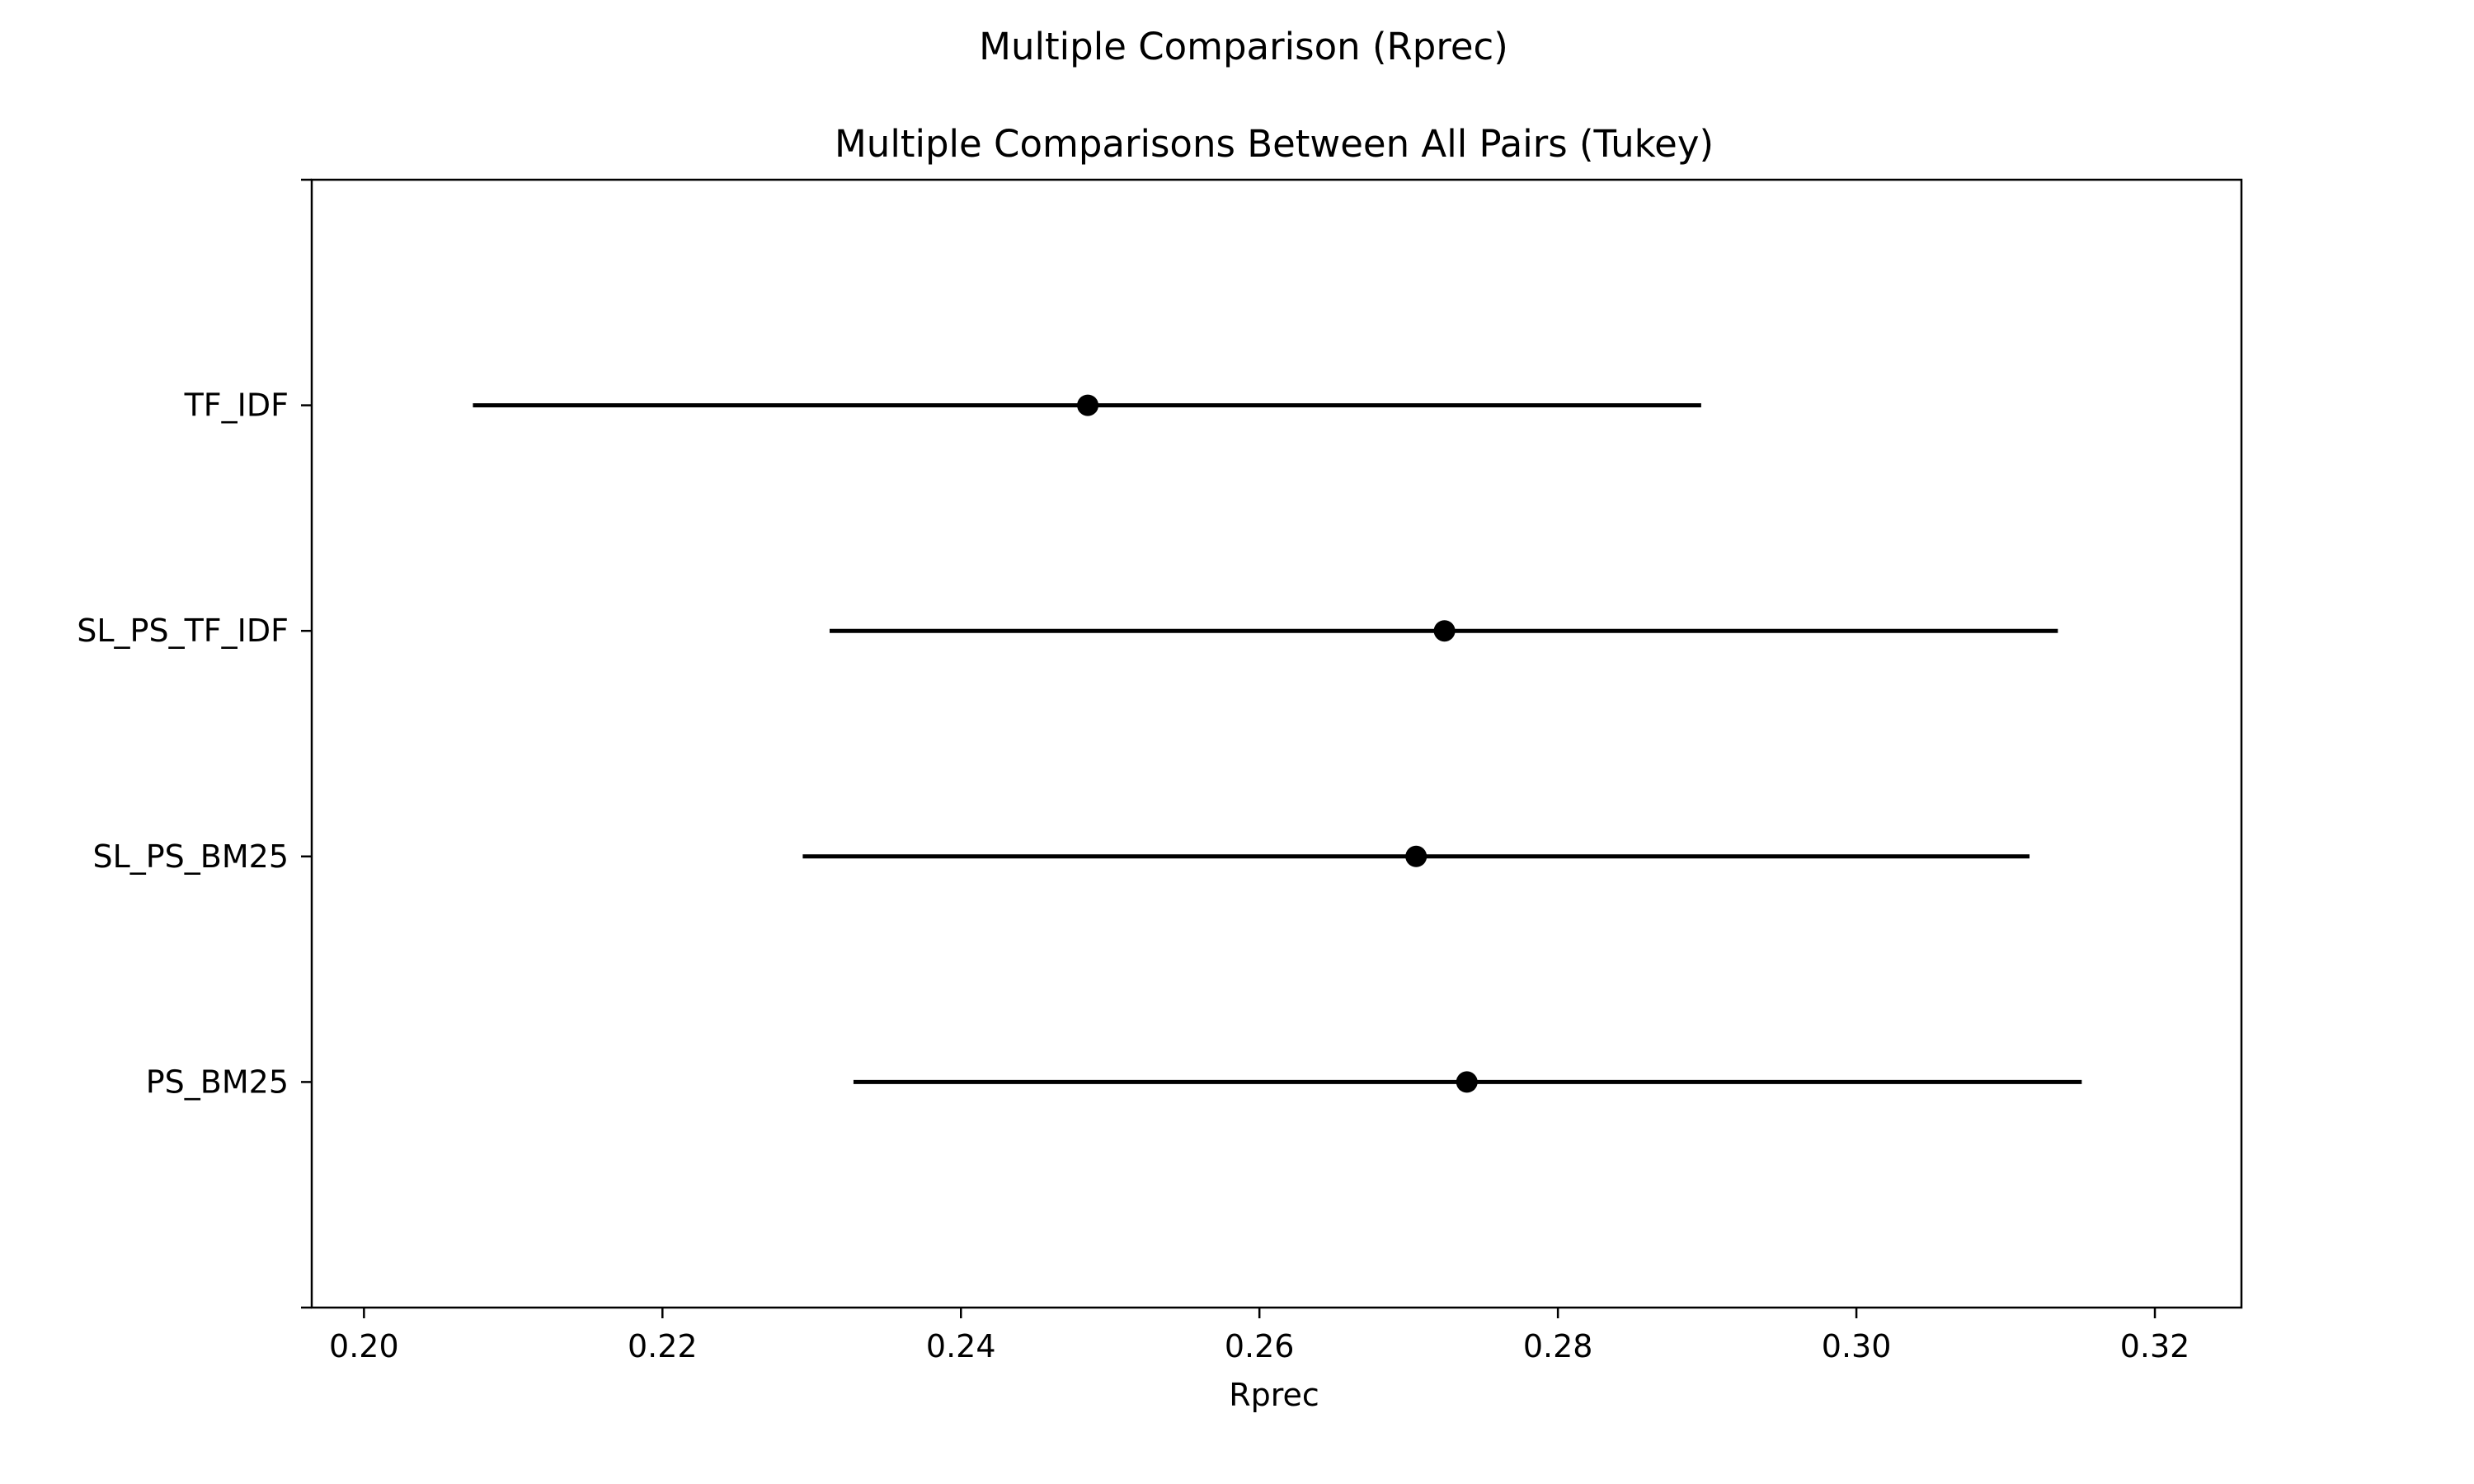 The image size is (2474, 1484). I want to click on chart-suptitle: Multiple Comparison (Rprec), so click(1243, 46).